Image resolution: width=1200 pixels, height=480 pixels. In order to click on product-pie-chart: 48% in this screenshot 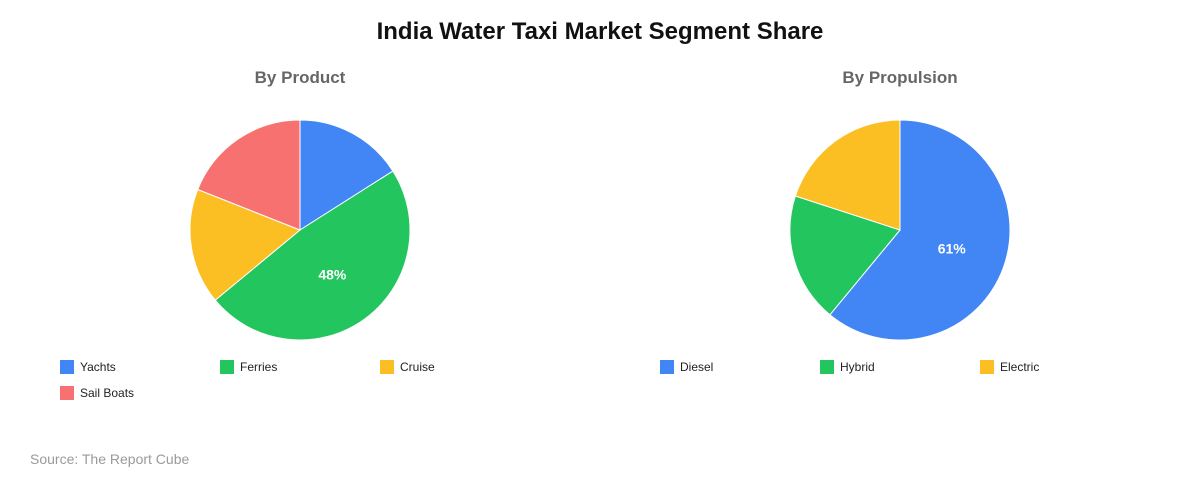, I will do `click(300, 230)`.